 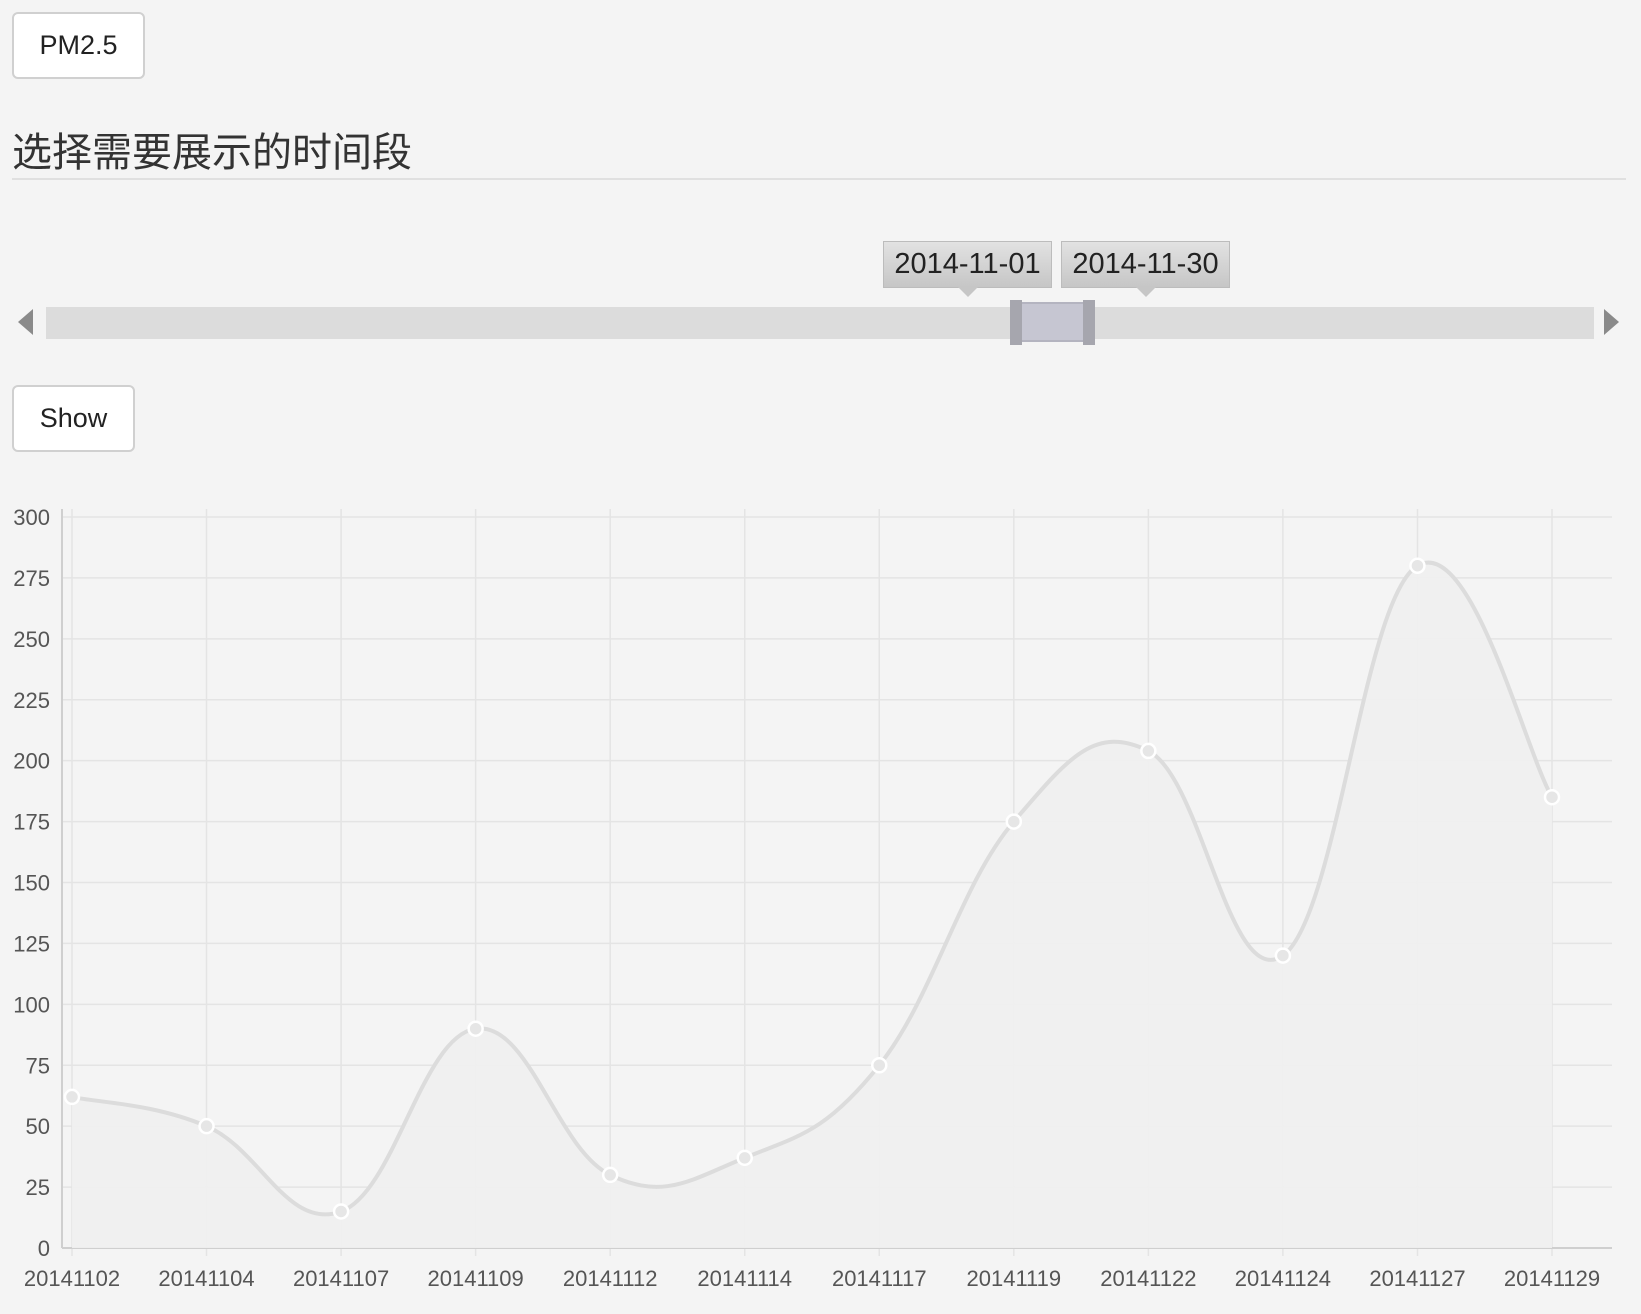 What do you see at coordinates (1089, 322) in the screenshot?
I see `date-range-slider-end-handle` at bounding box center [1089, 322].